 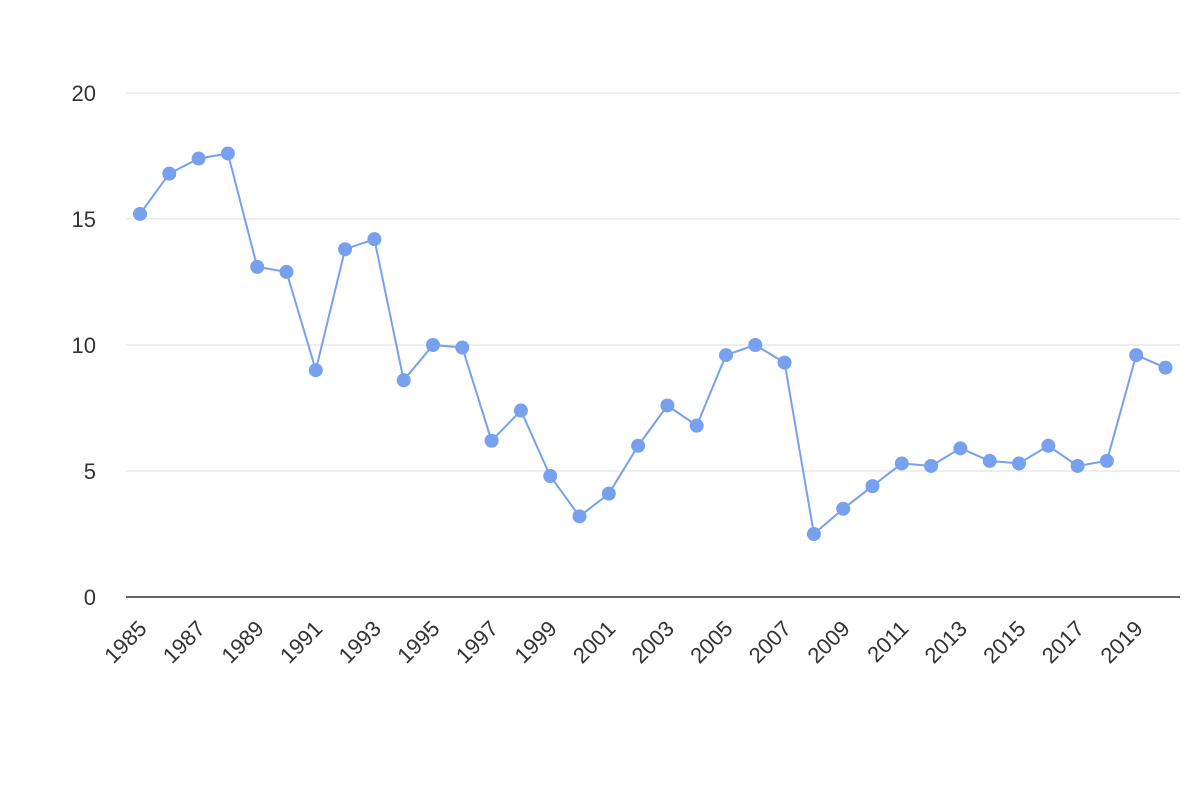 What do you see at coordinates (535, 642) in the screenshot?
I see `x-tick-label: 1999` at bounding box center [535, 642].